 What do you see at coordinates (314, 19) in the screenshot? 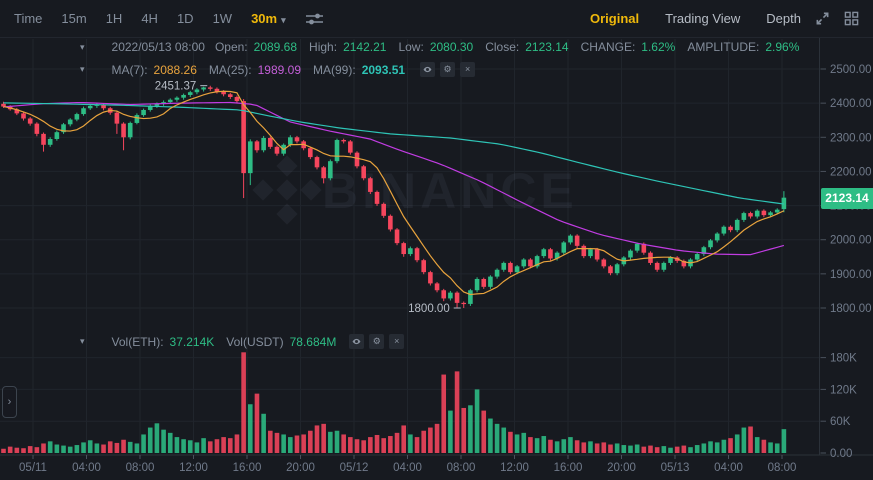
I see `indicators-icon` at bounding box center [314, 19].